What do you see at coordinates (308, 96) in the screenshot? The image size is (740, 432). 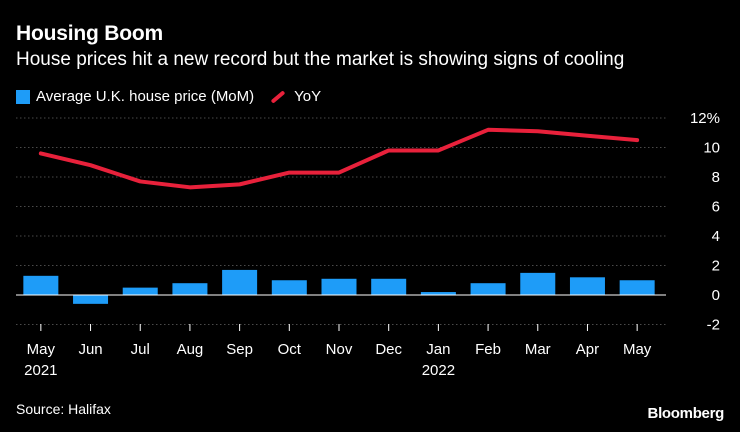 I see `legend-line-label: YoY` at bounding box center [308, 96].